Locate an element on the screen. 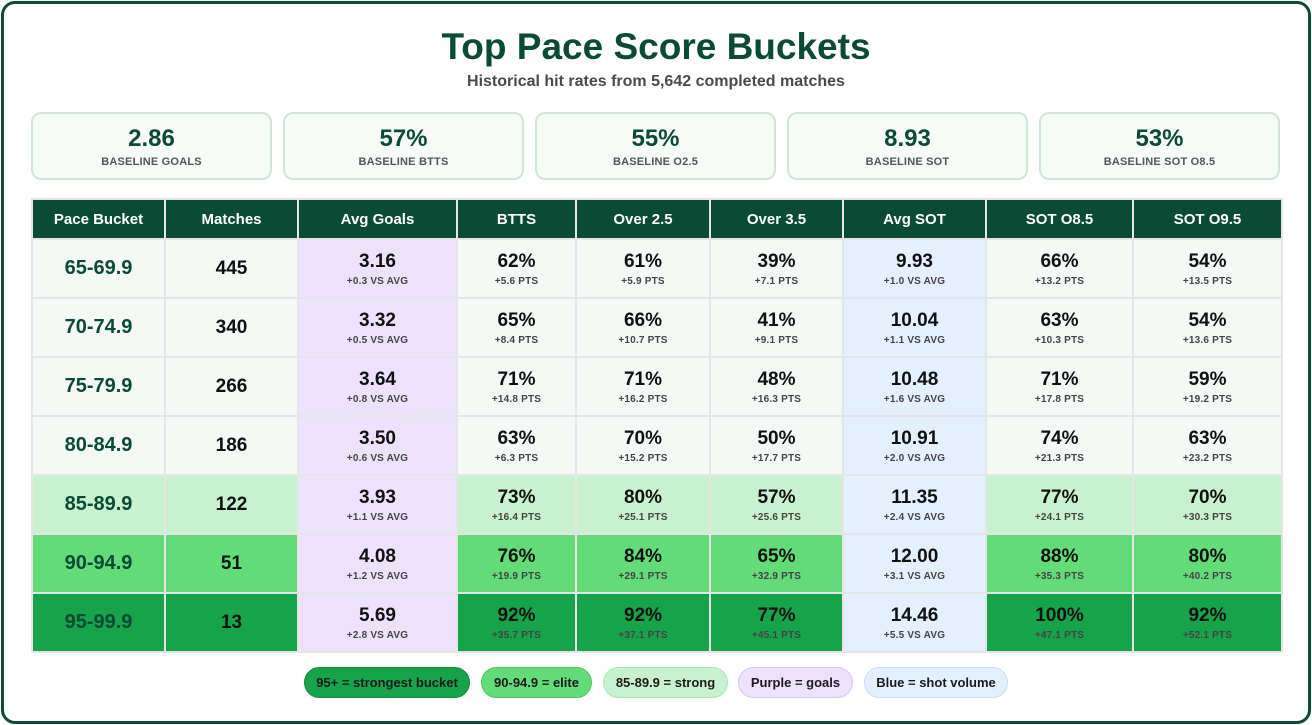 Image resolution: width=1312 pixels, height=725 pixels. metric-cell: 71% +14.8 PTS is located at coordinates (516, 386).